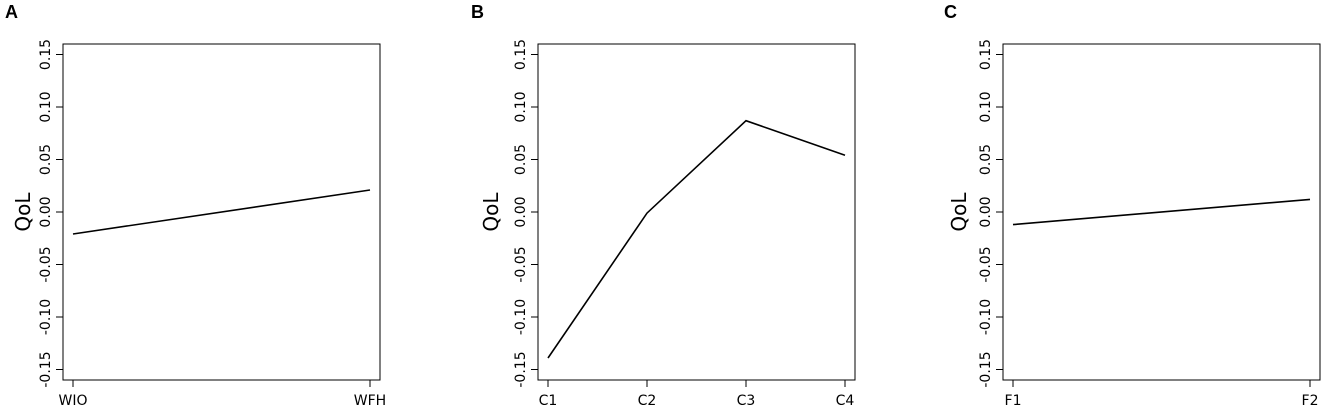 This screenshot has width=1325, height=411. I want to click on panel-a-y-tick-label: -0.15, so click(46, 369).